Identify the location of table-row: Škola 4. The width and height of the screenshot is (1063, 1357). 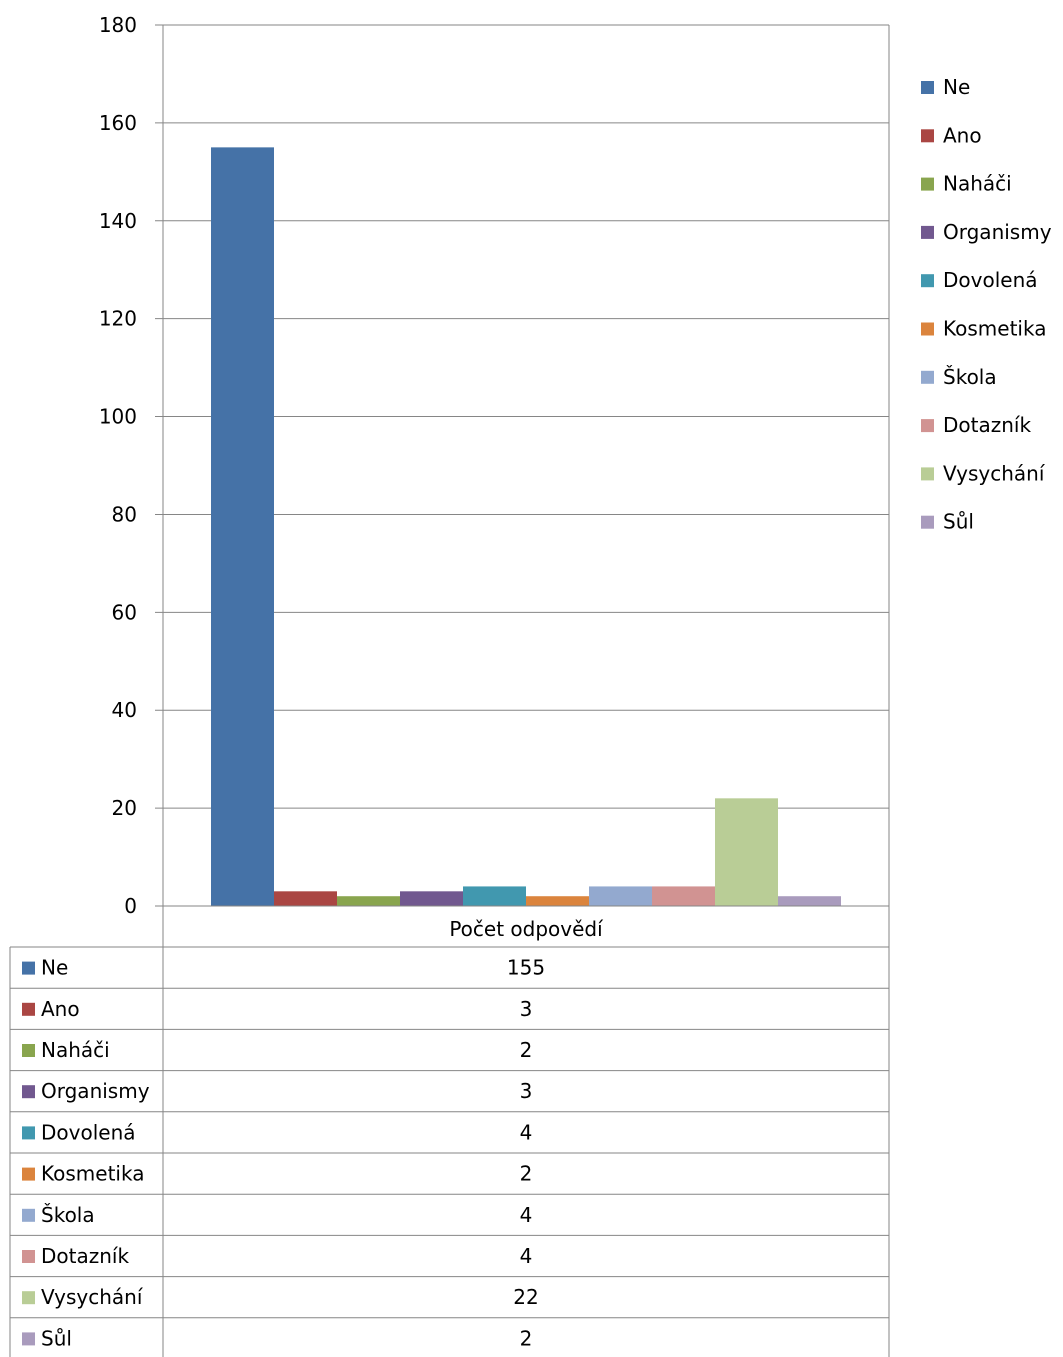
(277, 1215).